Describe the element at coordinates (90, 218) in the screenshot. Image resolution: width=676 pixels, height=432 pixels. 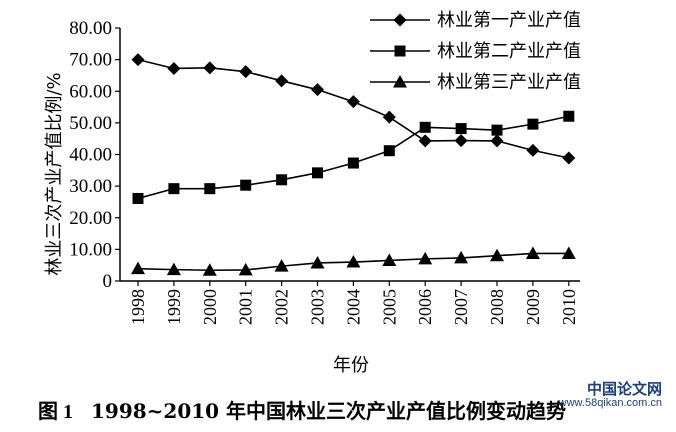
I see `y-tick-label: 20.00` at that location.